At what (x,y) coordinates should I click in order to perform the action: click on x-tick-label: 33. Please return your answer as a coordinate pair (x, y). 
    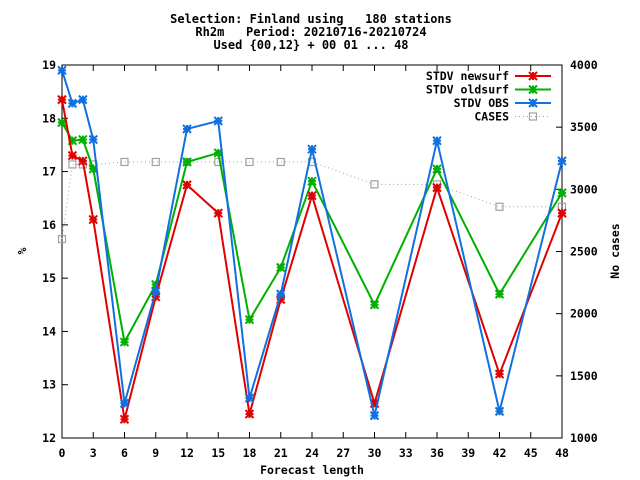
    Looking at the image, I should click on (406, 453).